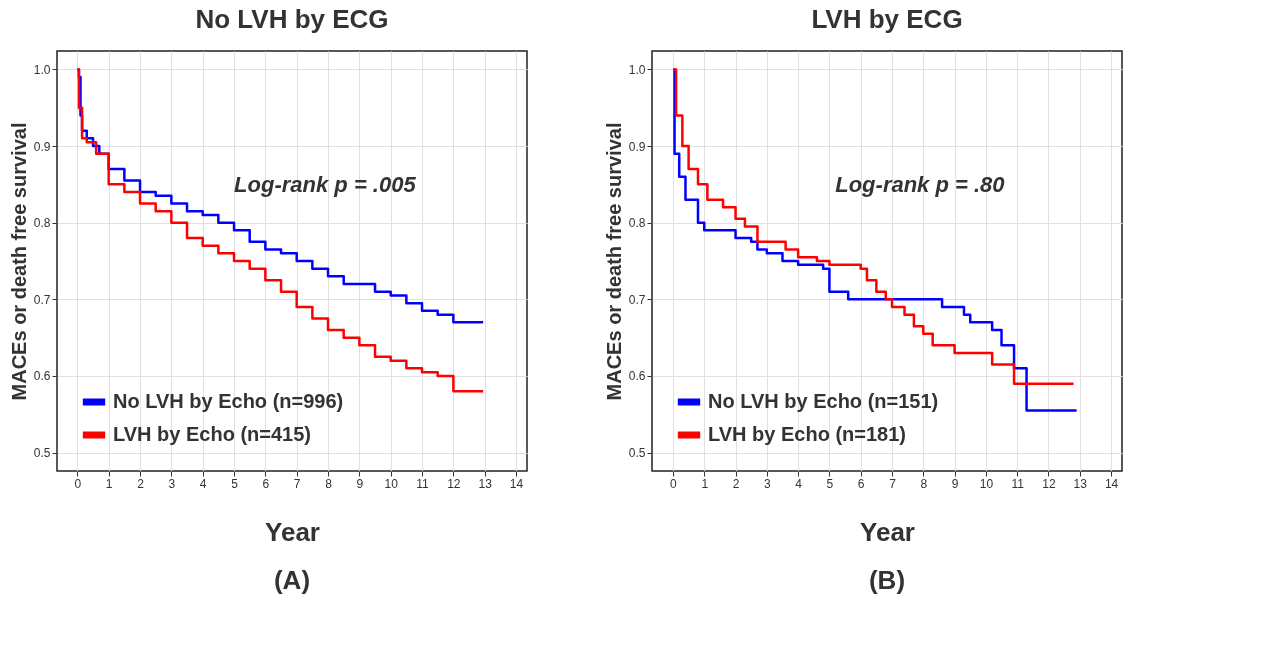 Image resolution: width=1276 pixels, height=659 pixels. What do you see at coordinates (920, 185) in the screenshot?
I see `annotation: Log-rank p = .80` at bounding box center [920, 185].